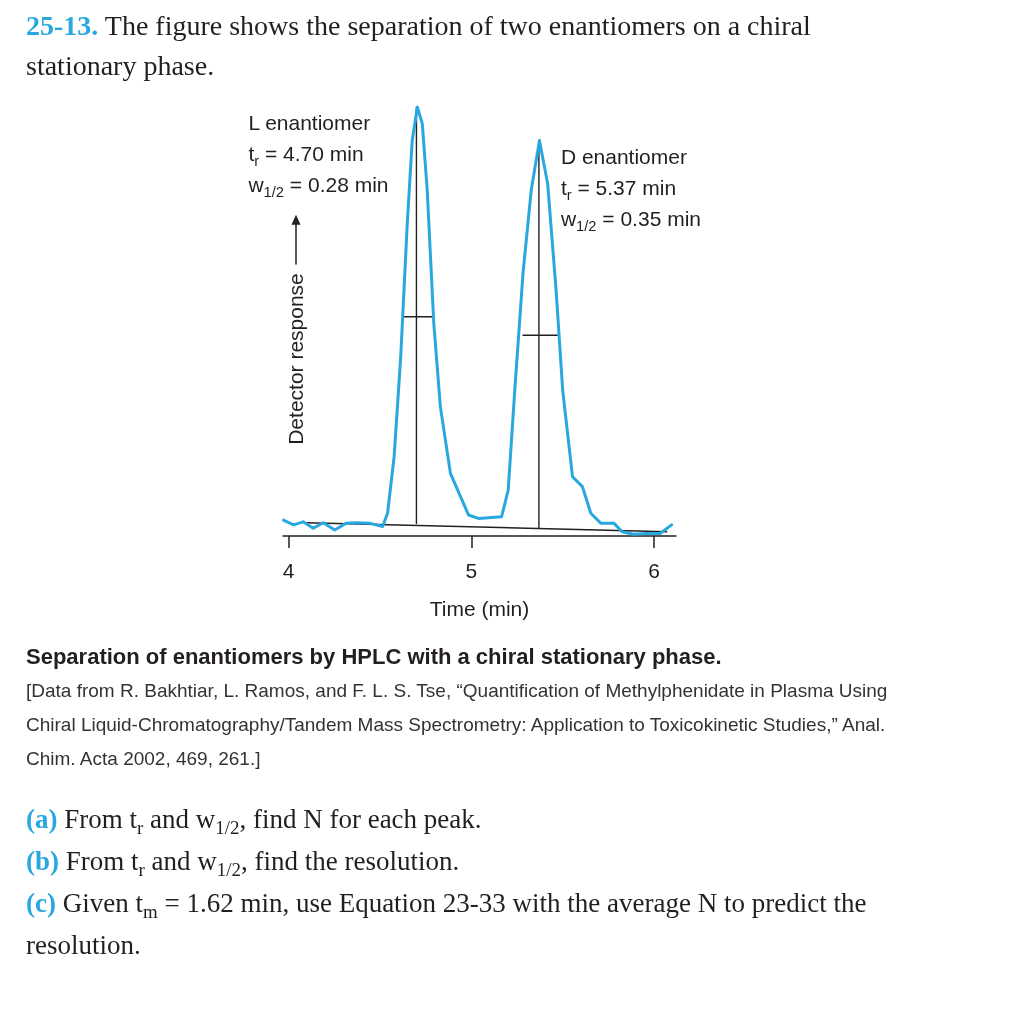  What do you see at coordinates (630, 189) in the screenshot?
I see `annotation: D enantiomer t$_{r}$ = 5.37 min w$_{1/2}$ = 0.35 min` at bounding box center [630, 189].